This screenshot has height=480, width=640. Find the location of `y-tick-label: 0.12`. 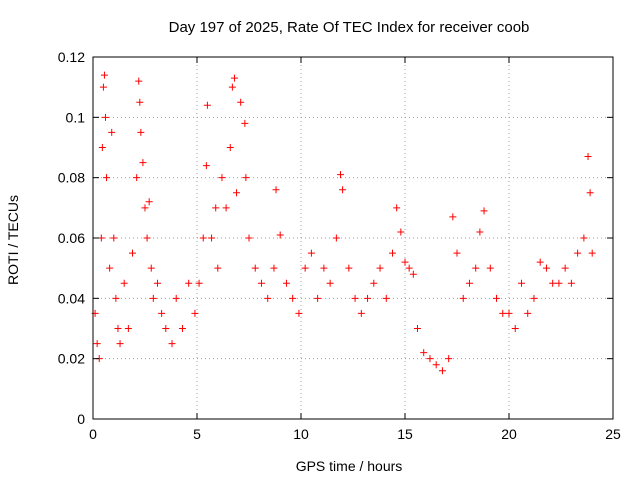

y-tick-label: 0.12 is located at coordinates (71, 57).